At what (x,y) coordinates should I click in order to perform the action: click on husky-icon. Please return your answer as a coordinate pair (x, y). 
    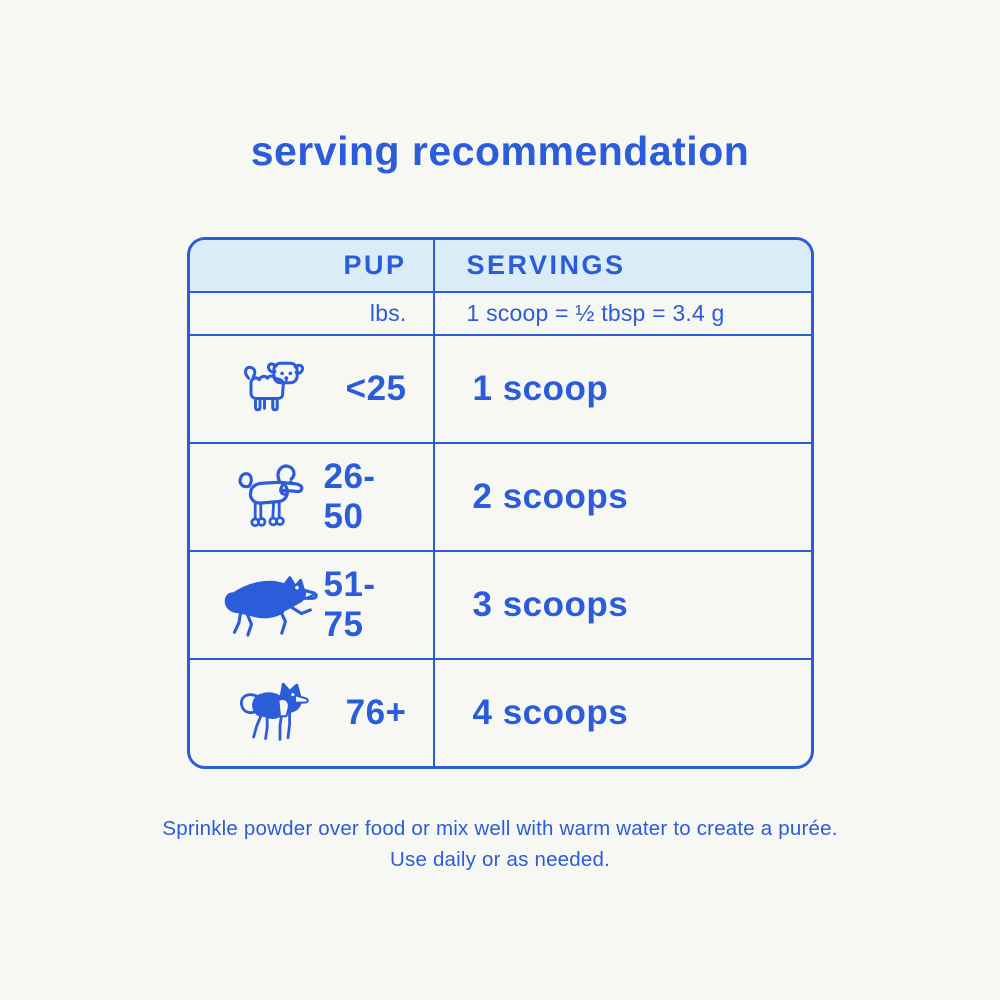
    Looking at the image, I should click on (272, 713).